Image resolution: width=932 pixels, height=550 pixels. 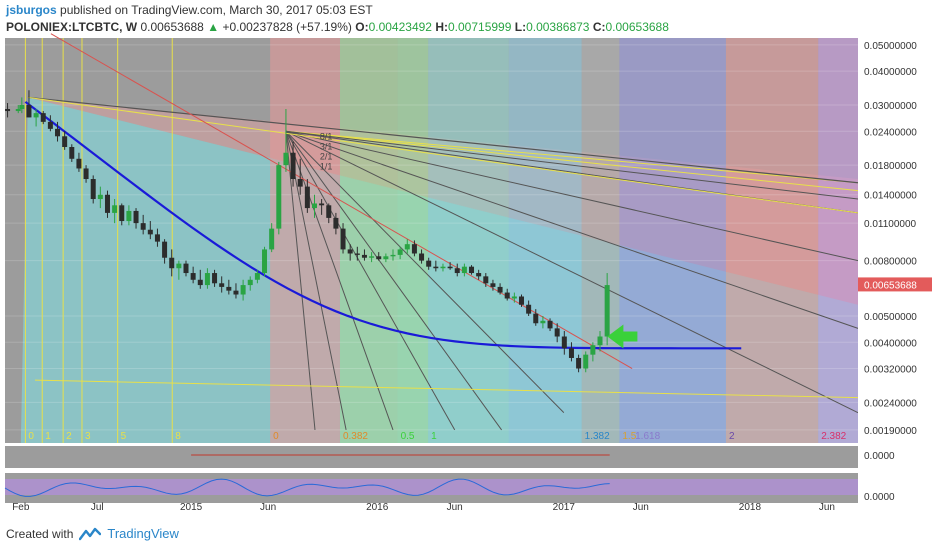 I want to click on price-axis-tick-label: 0.01400000, so click(x=890, y=196).